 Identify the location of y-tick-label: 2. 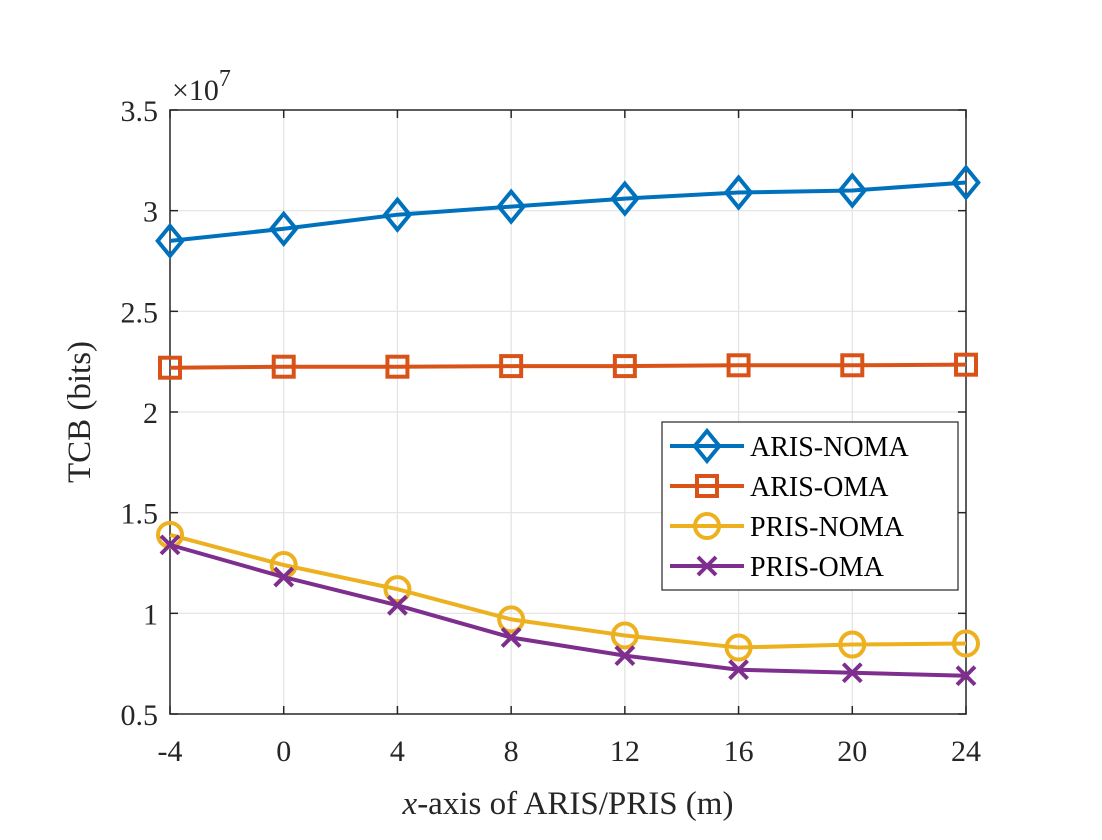
(150, 413).